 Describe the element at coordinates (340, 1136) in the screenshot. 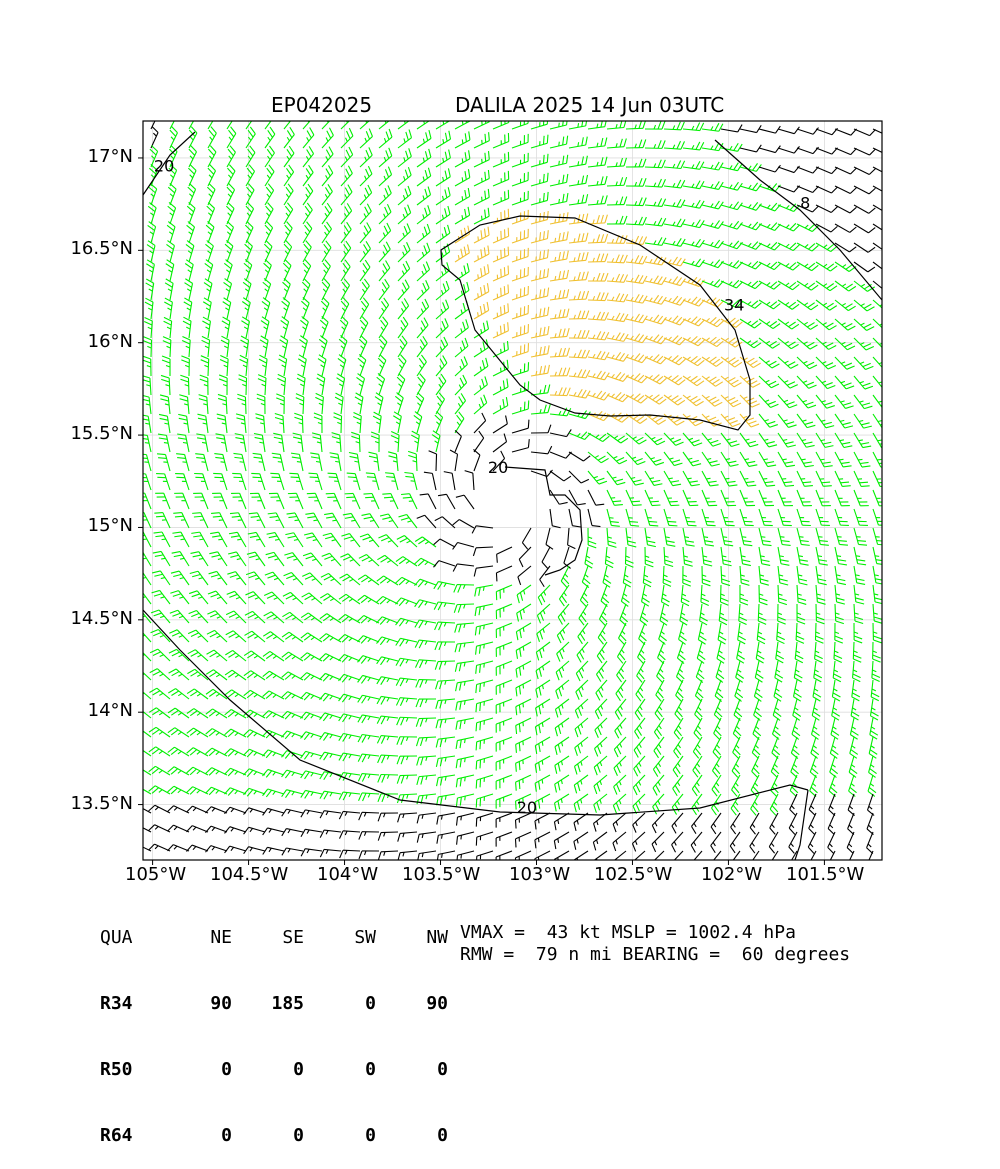

I see `cell-sw: 0` at that location.